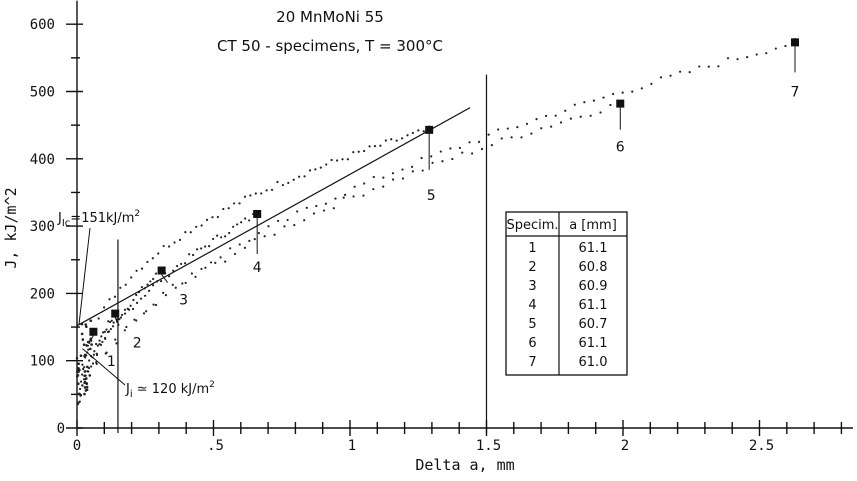 Image resolution: width=857 pixels, height=481 pixels. What do you see at coordinates (171, 389) in the screenshot?
I see `ji-value: ≃ 120 kJ/m` at bounding box center [171, 389].